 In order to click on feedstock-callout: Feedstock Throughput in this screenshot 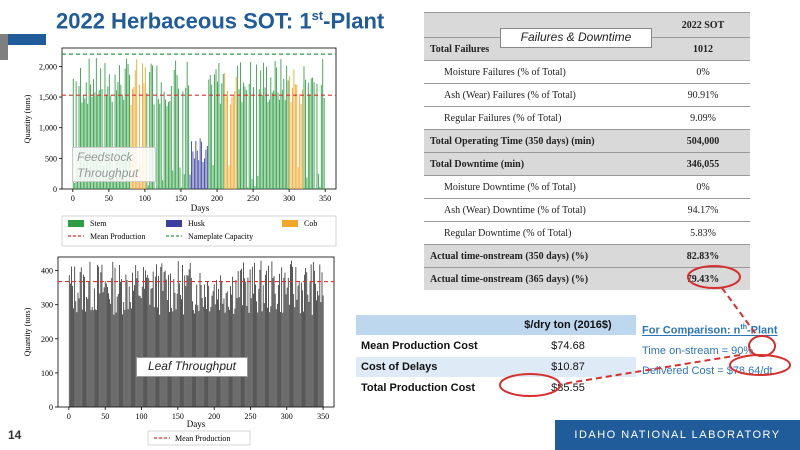, I will do `click(114, 164)`.